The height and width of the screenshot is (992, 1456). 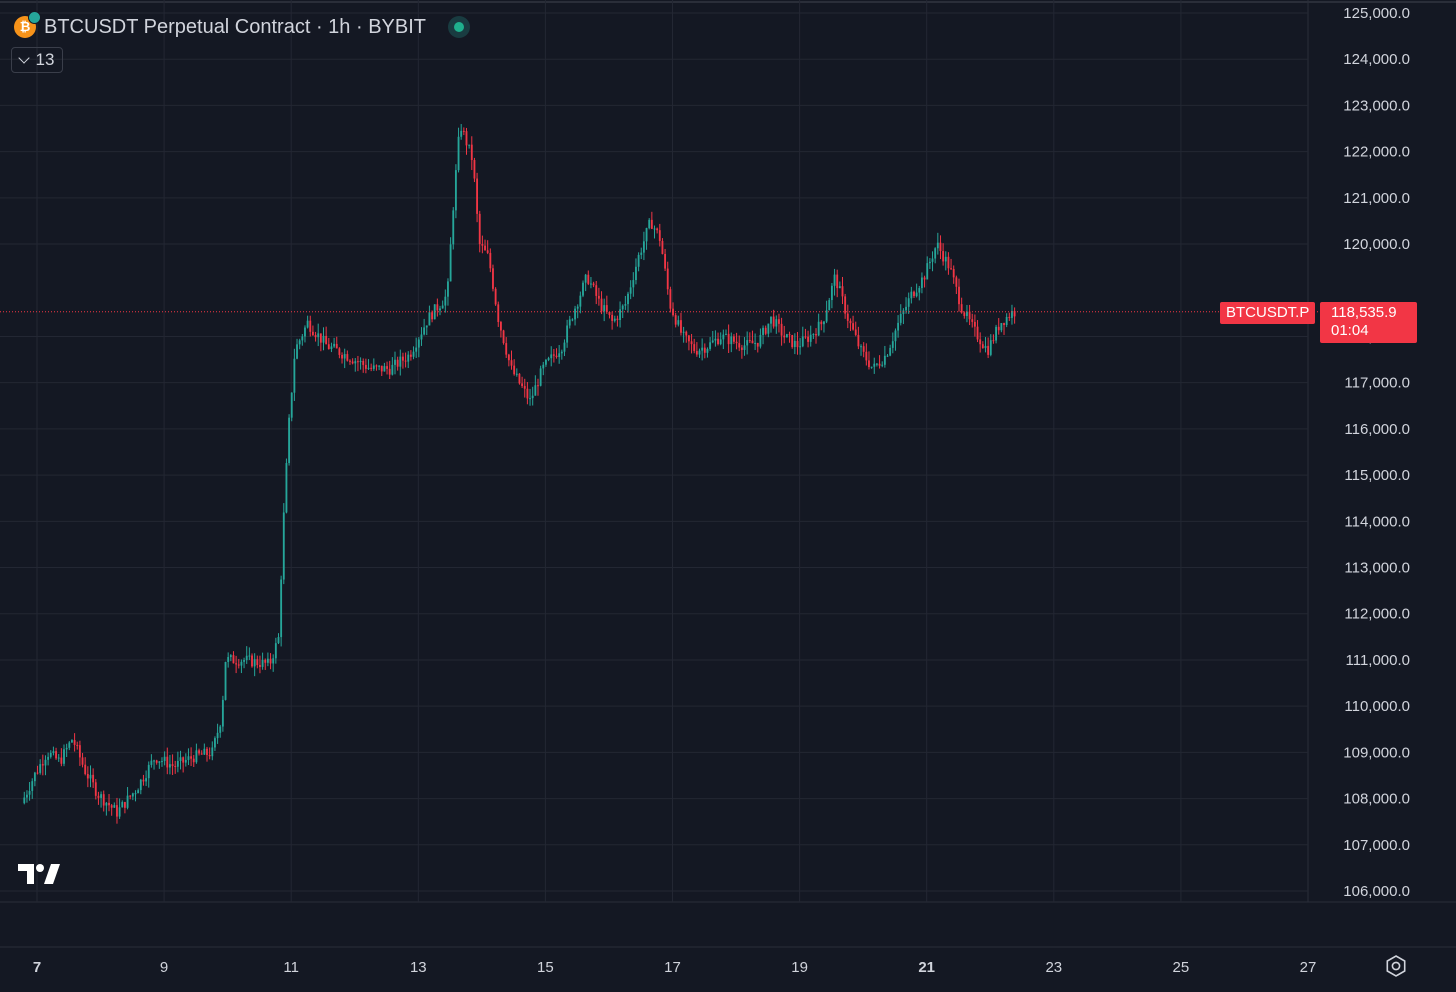 What do you see at coordinates (1376, 845) in the screenshot?
I see `y-tick-label: 107,000.0` at bounding box center [1376, 845].